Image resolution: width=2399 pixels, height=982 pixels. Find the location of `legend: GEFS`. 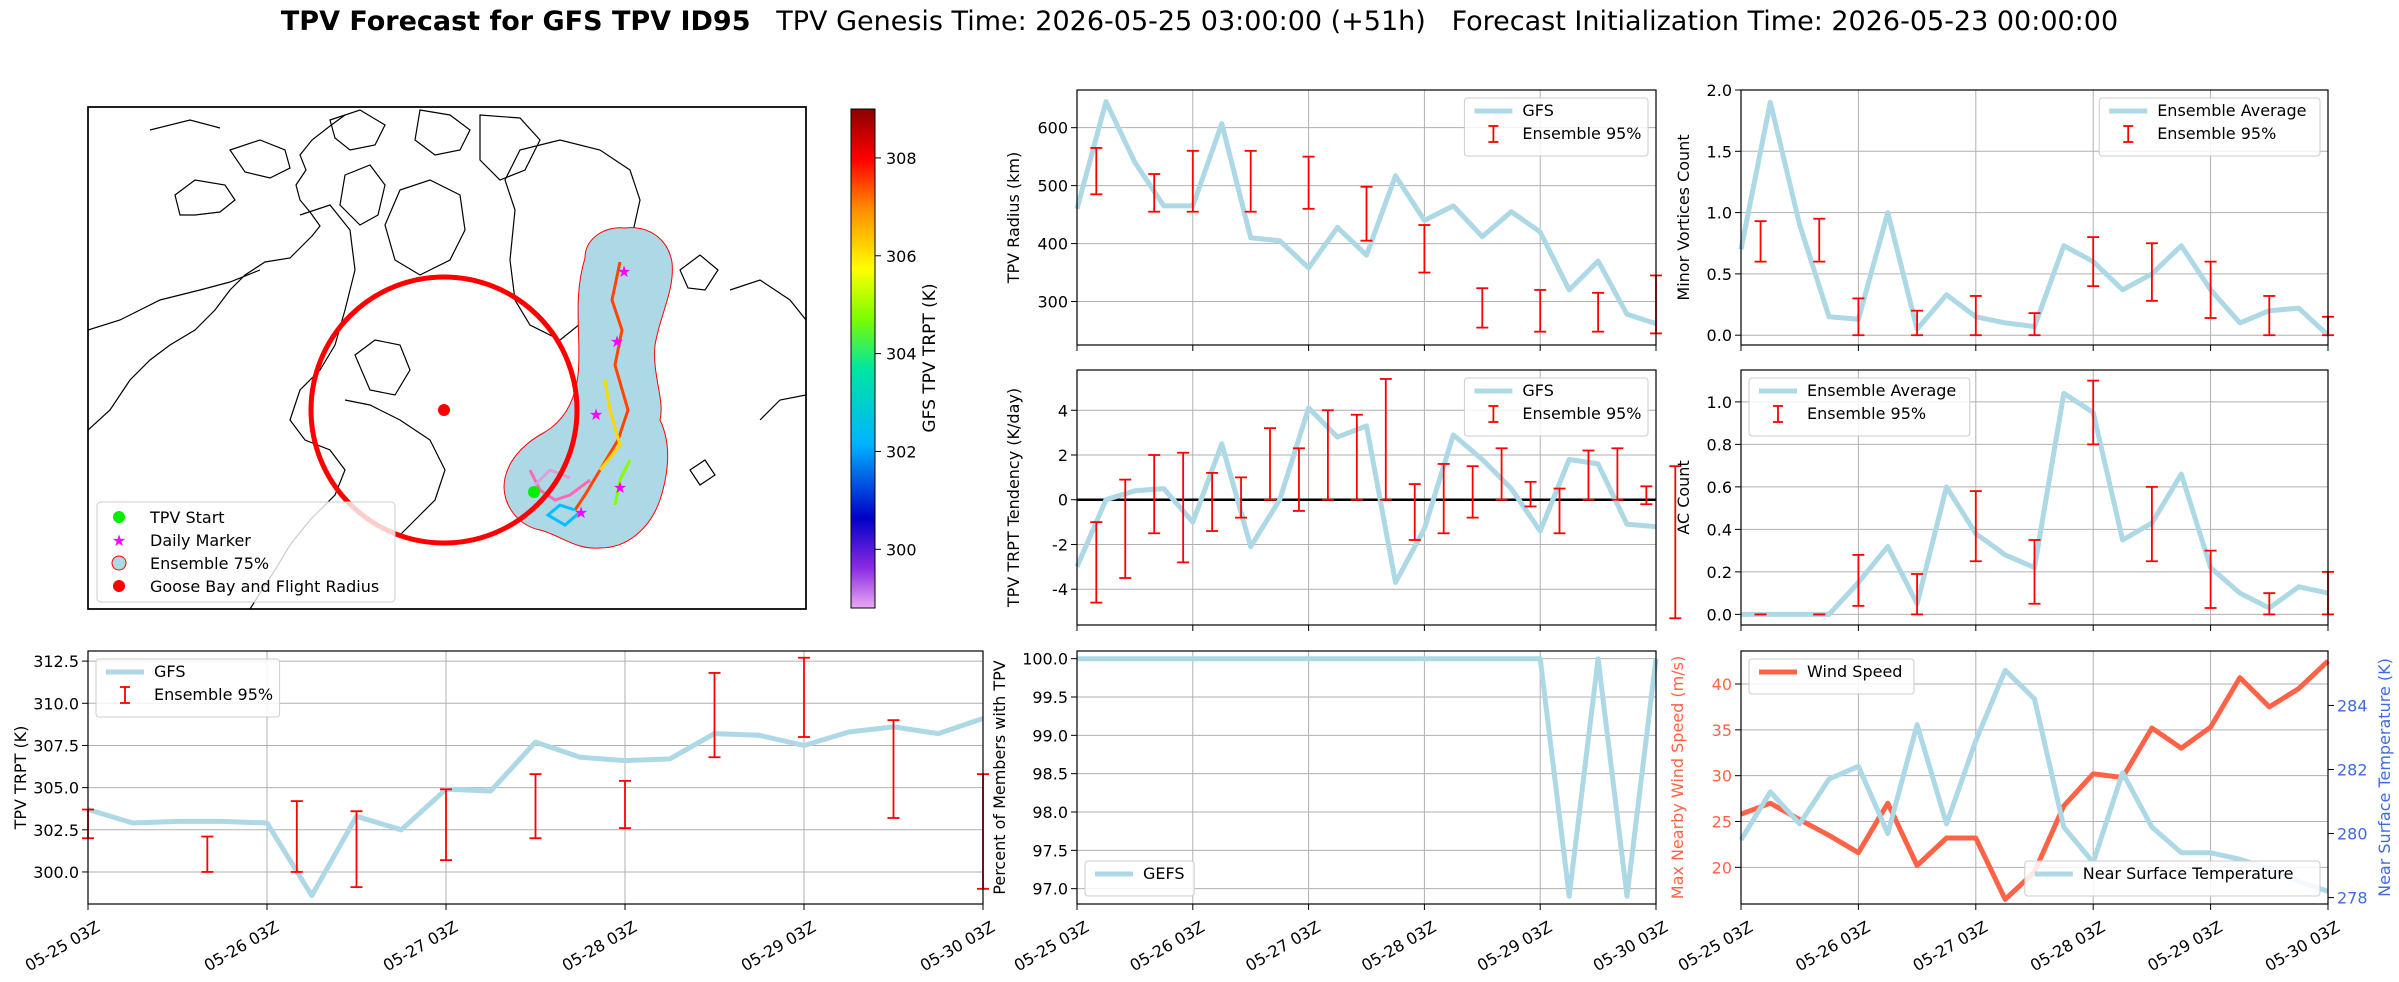

legend: GEFS is located at coordinates (1139, 878).